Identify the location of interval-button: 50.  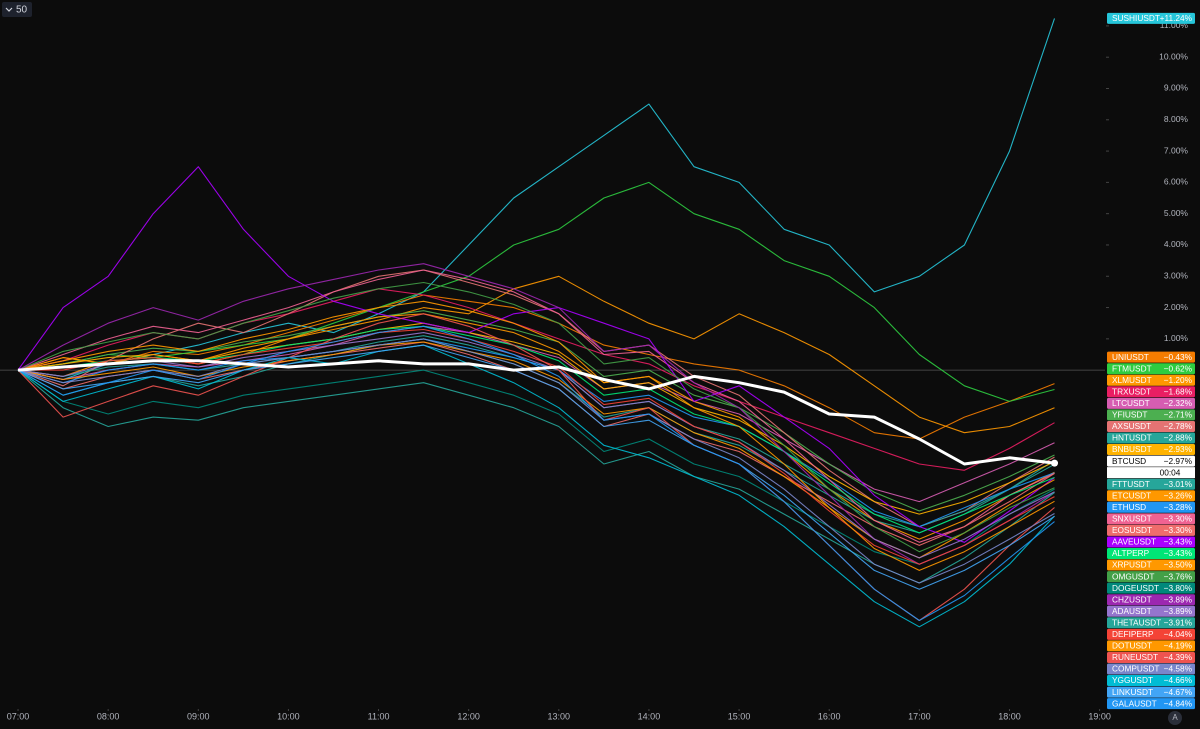
(17, 9).